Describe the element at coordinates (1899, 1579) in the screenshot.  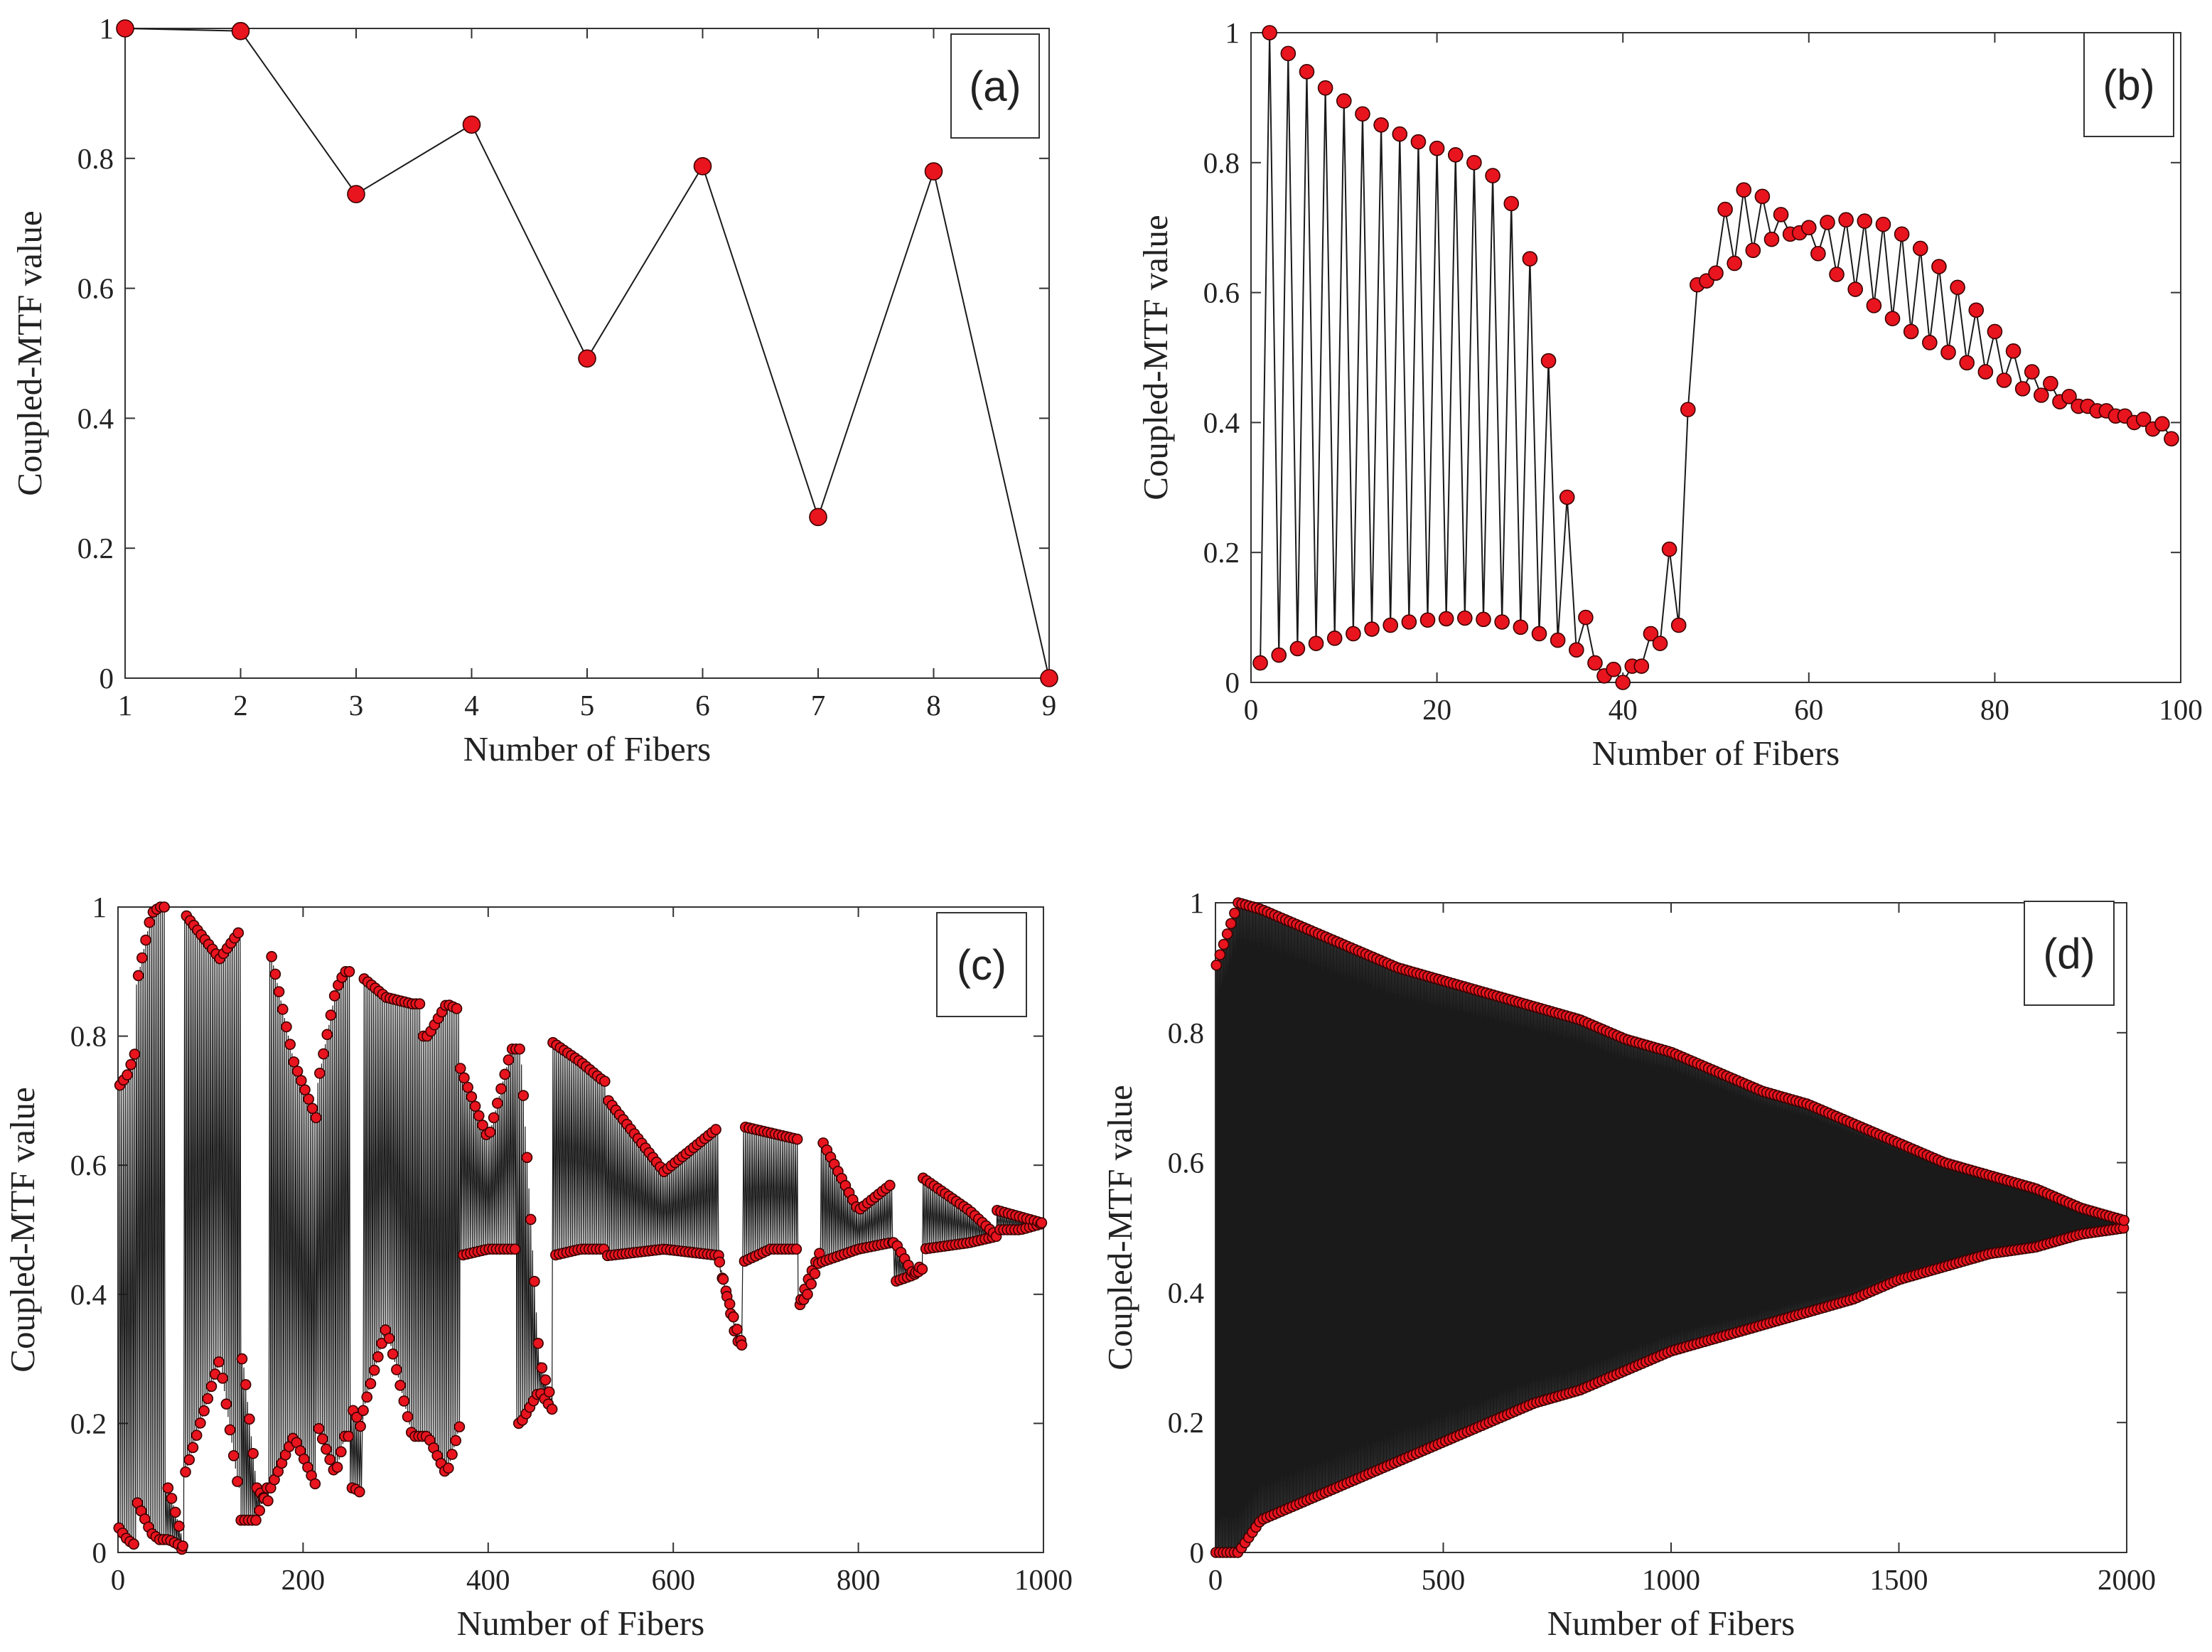
I see `x-tick-label: 1500` at that location.